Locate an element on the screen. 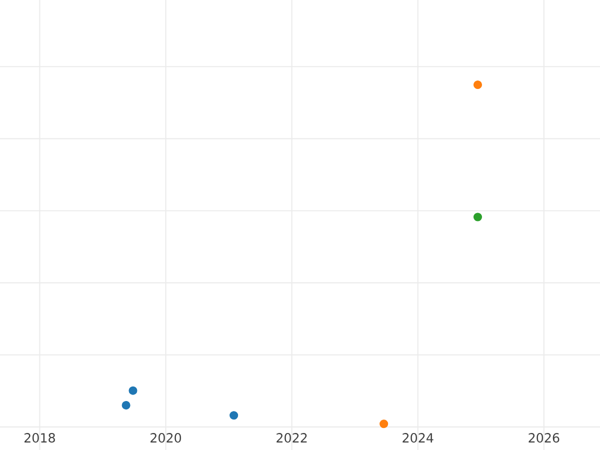 Image resolution: width=600 pixels, height=450 pixels. x-tick-label: 2020 is located at coordinates (166, 438).